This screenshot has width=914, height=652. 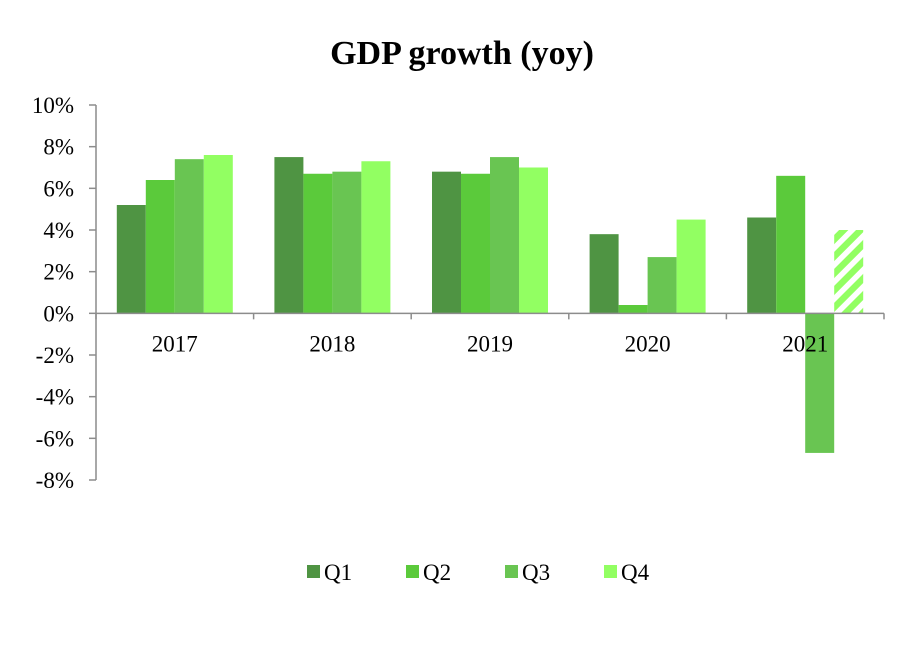 I want to click on legend-swatch-q3, so click(x=511, y=571).